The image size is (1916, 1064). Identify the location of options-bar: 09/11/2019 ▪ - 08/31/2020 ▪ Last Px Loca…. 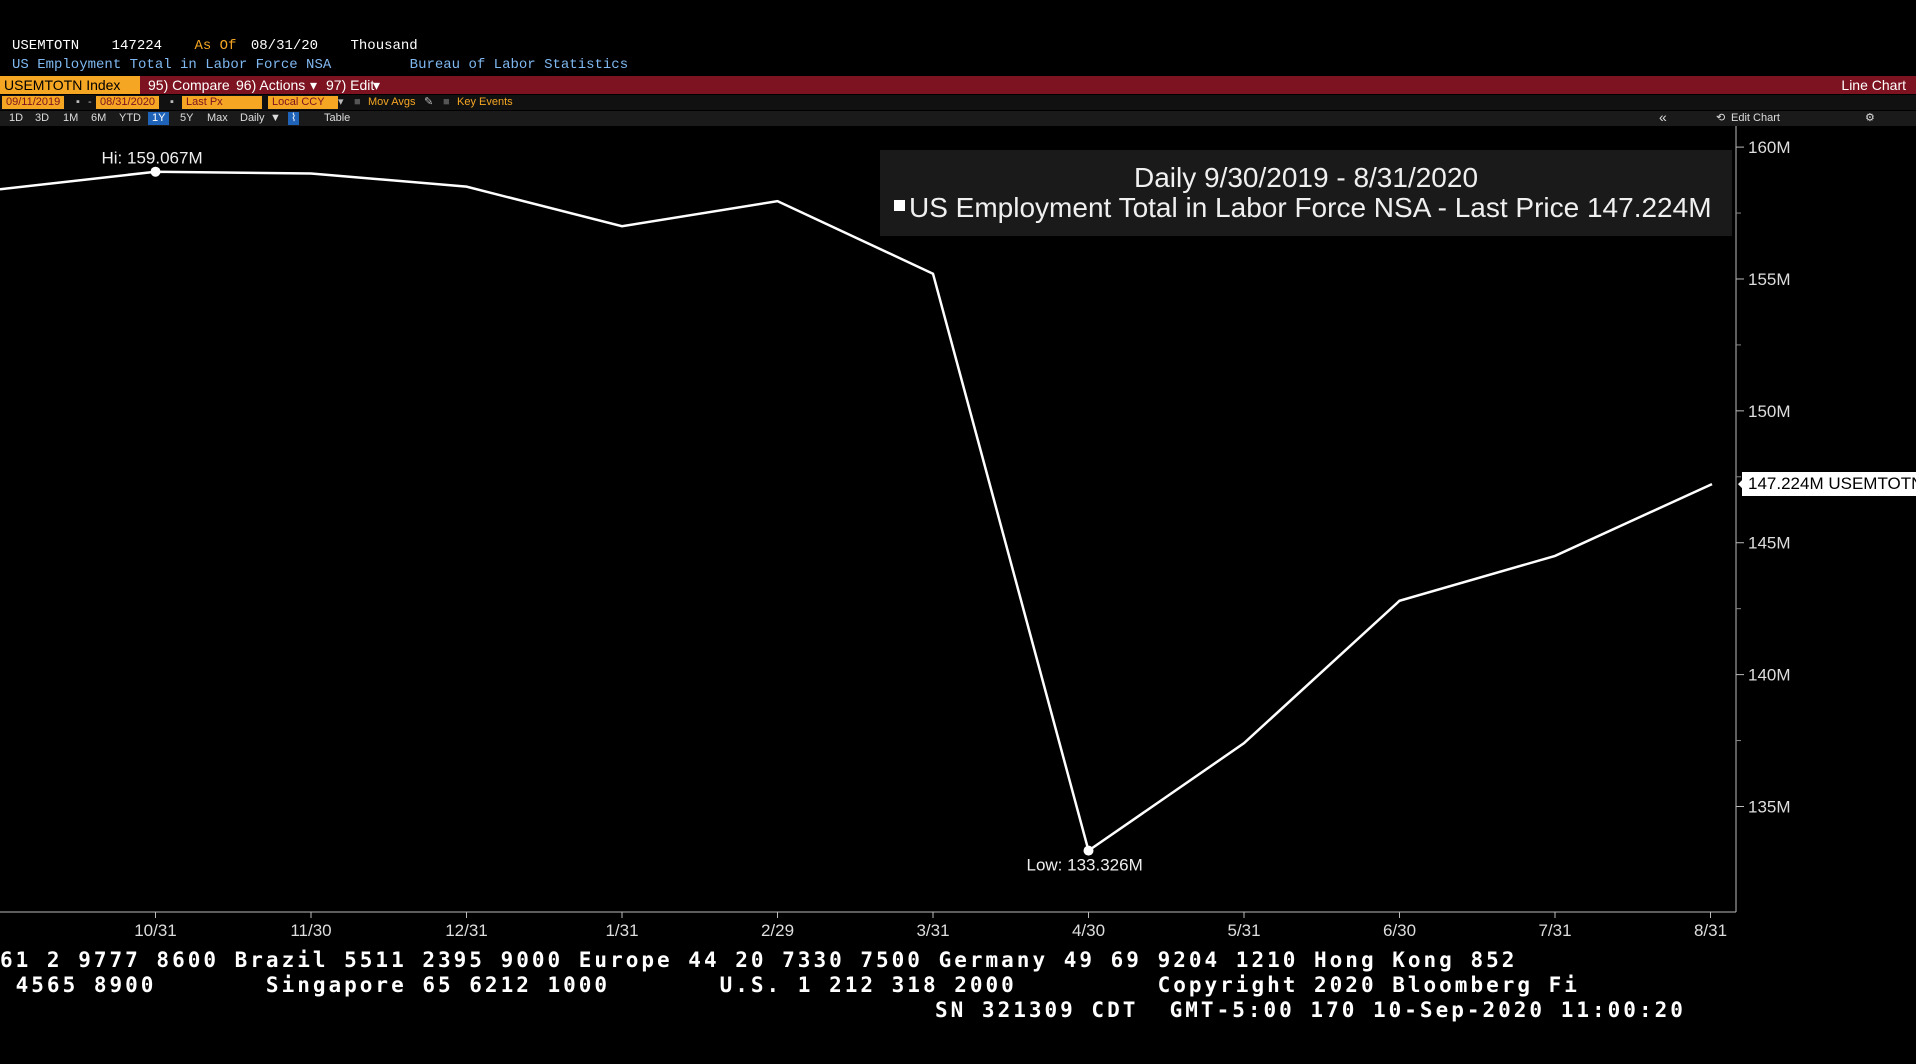
(958, 102).